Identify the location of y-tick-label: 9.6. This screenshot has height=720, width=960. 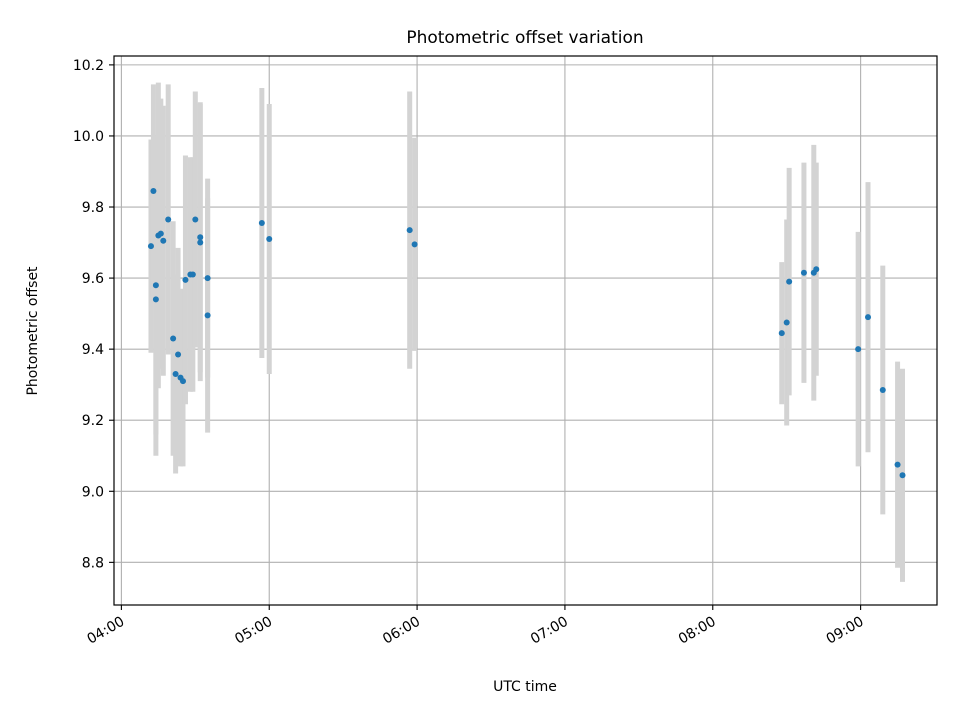
(93, 279).